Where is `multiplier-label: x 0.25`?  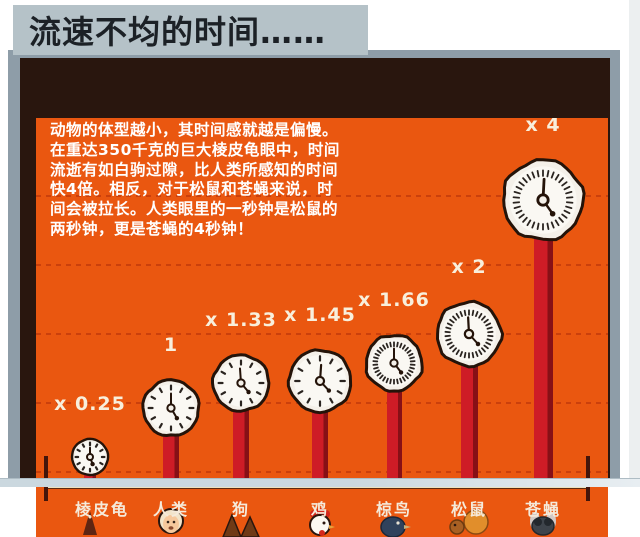
multiplier-label: x 0.25 is located at coordinates (90, 404).